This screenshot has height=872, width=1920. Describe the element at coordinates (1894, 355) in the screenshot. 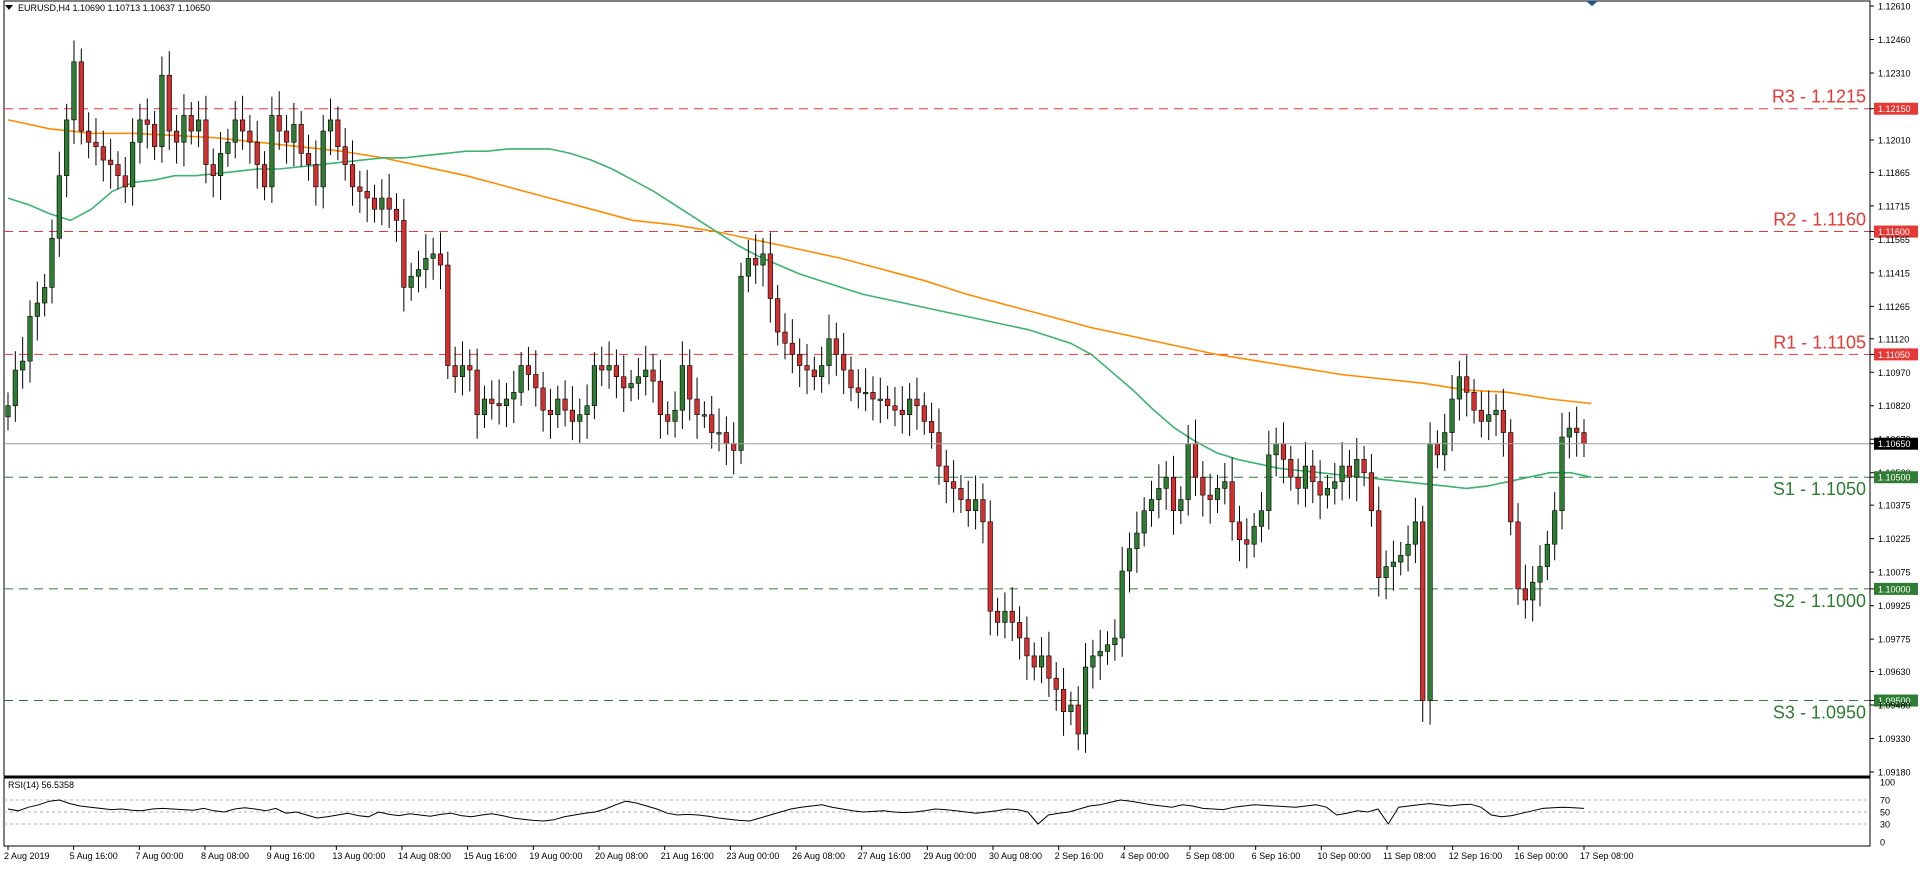

I see `level-price-tag-text: 1.11050` at that location.